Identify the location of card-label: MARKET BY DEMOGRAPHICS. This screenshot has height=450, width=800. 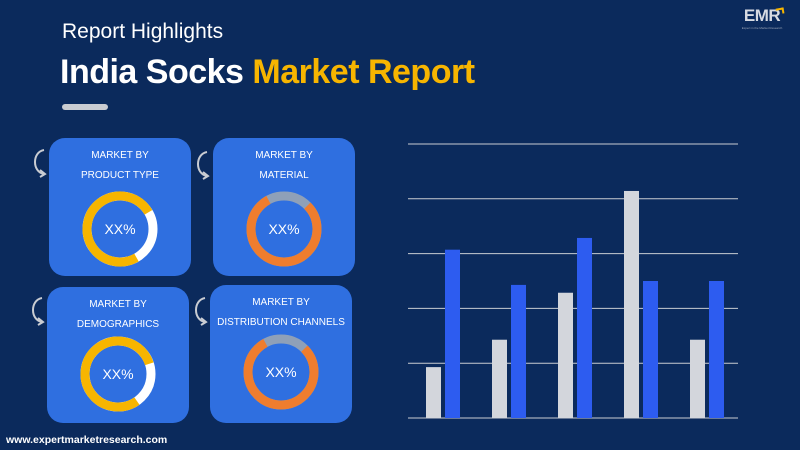
(118, 314).